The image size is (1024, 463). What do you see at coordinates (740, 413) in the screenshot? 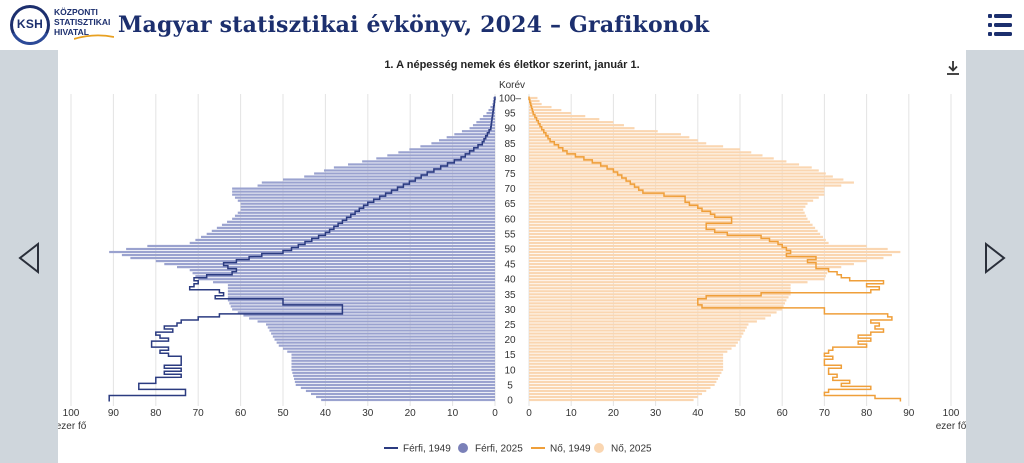
I see `x-tick-label-right: 50` at bounding box center [740, 413].